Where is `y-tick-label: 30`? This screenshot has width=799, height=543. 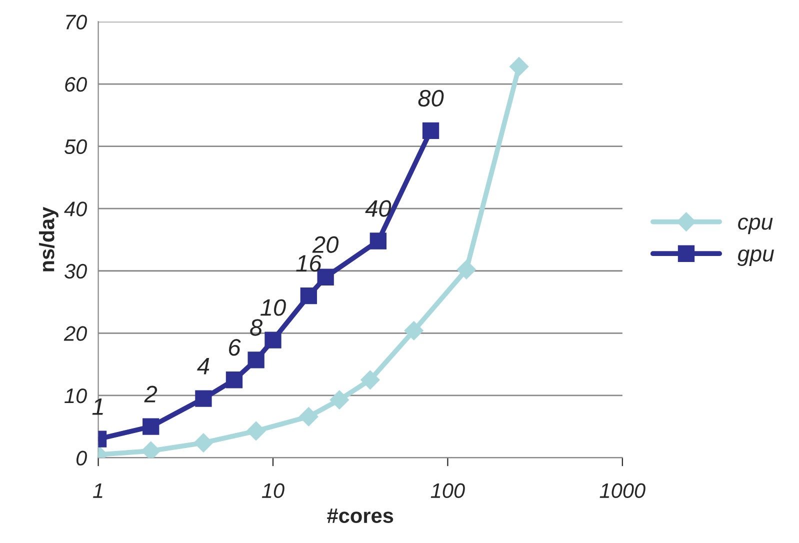 y-tick-label: 30 is located at coordinates (75, 271).